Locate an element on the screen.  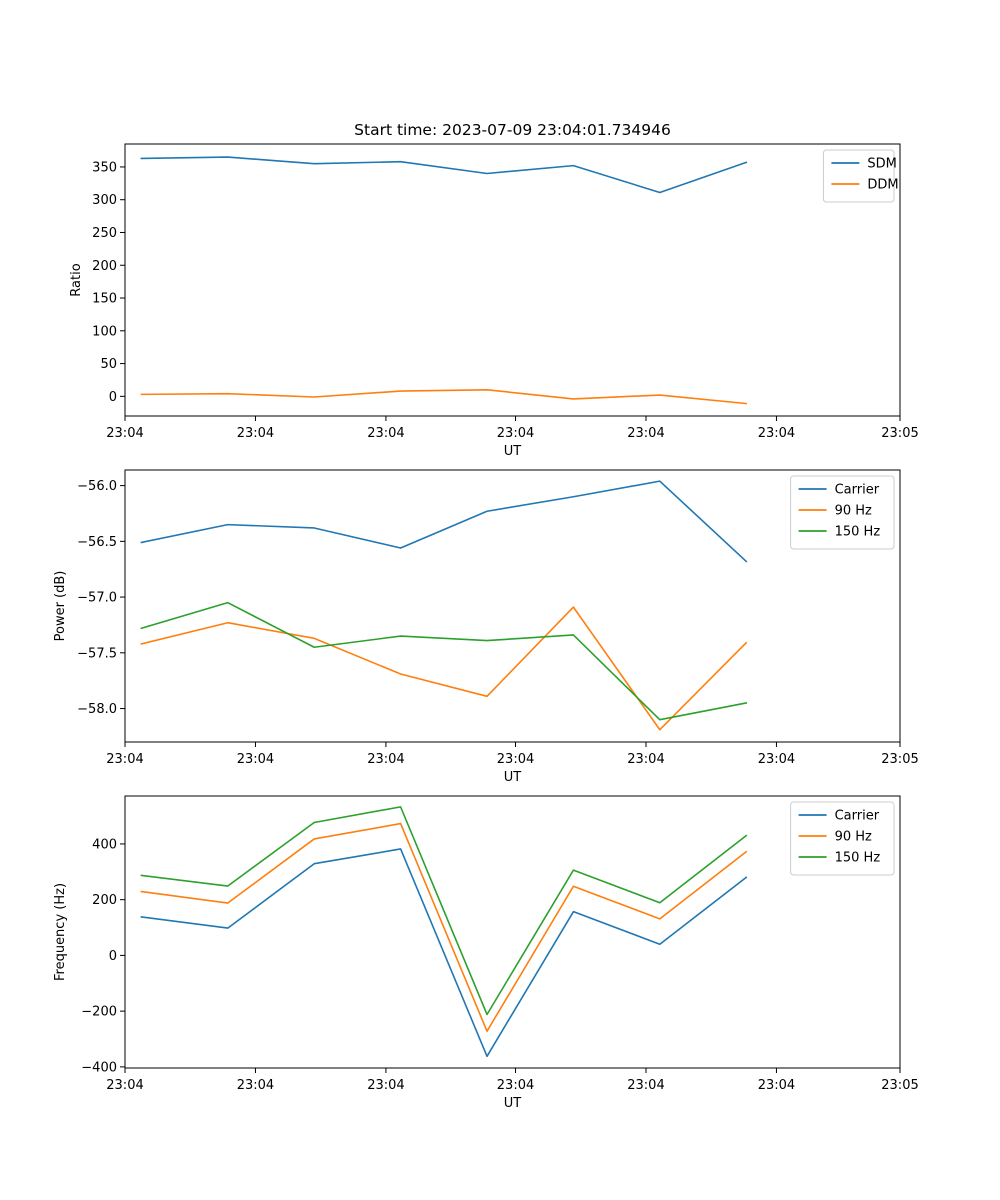
y-tick-label: −400 is located at coordinates (99, 1067).